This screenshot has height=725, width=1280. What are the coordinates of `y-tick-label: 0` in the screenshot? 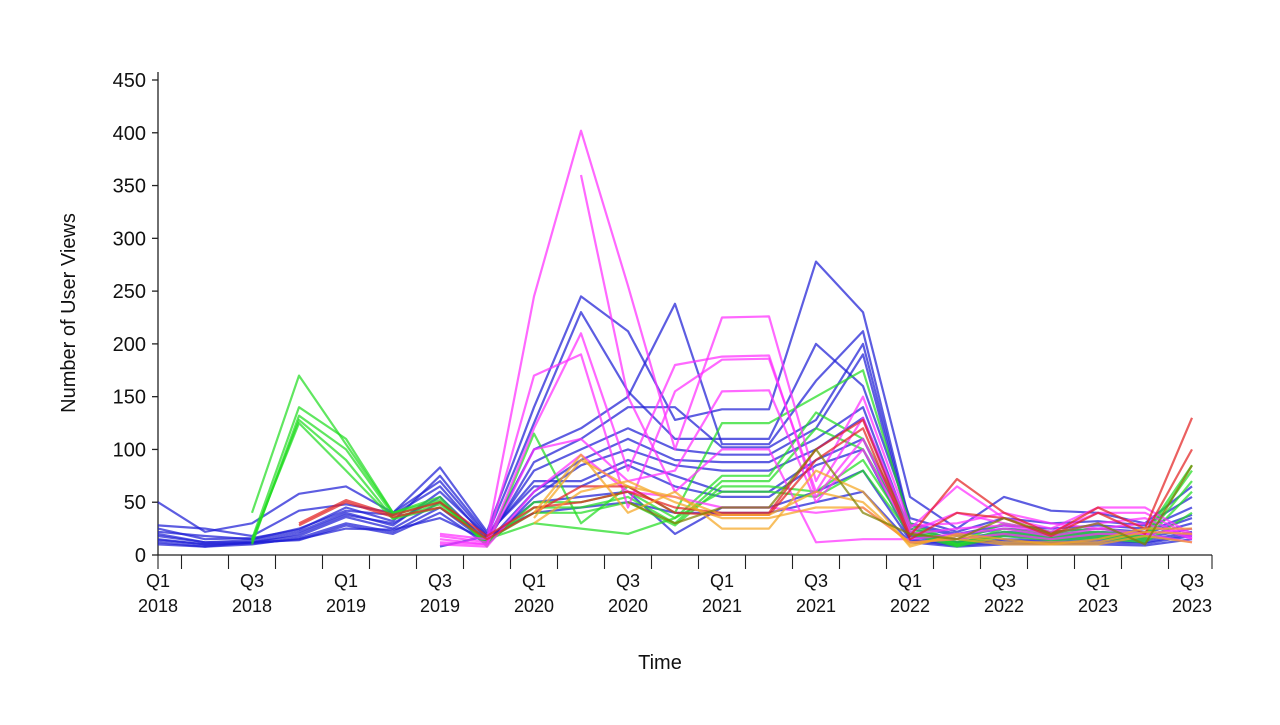 It's located at (140, 556).